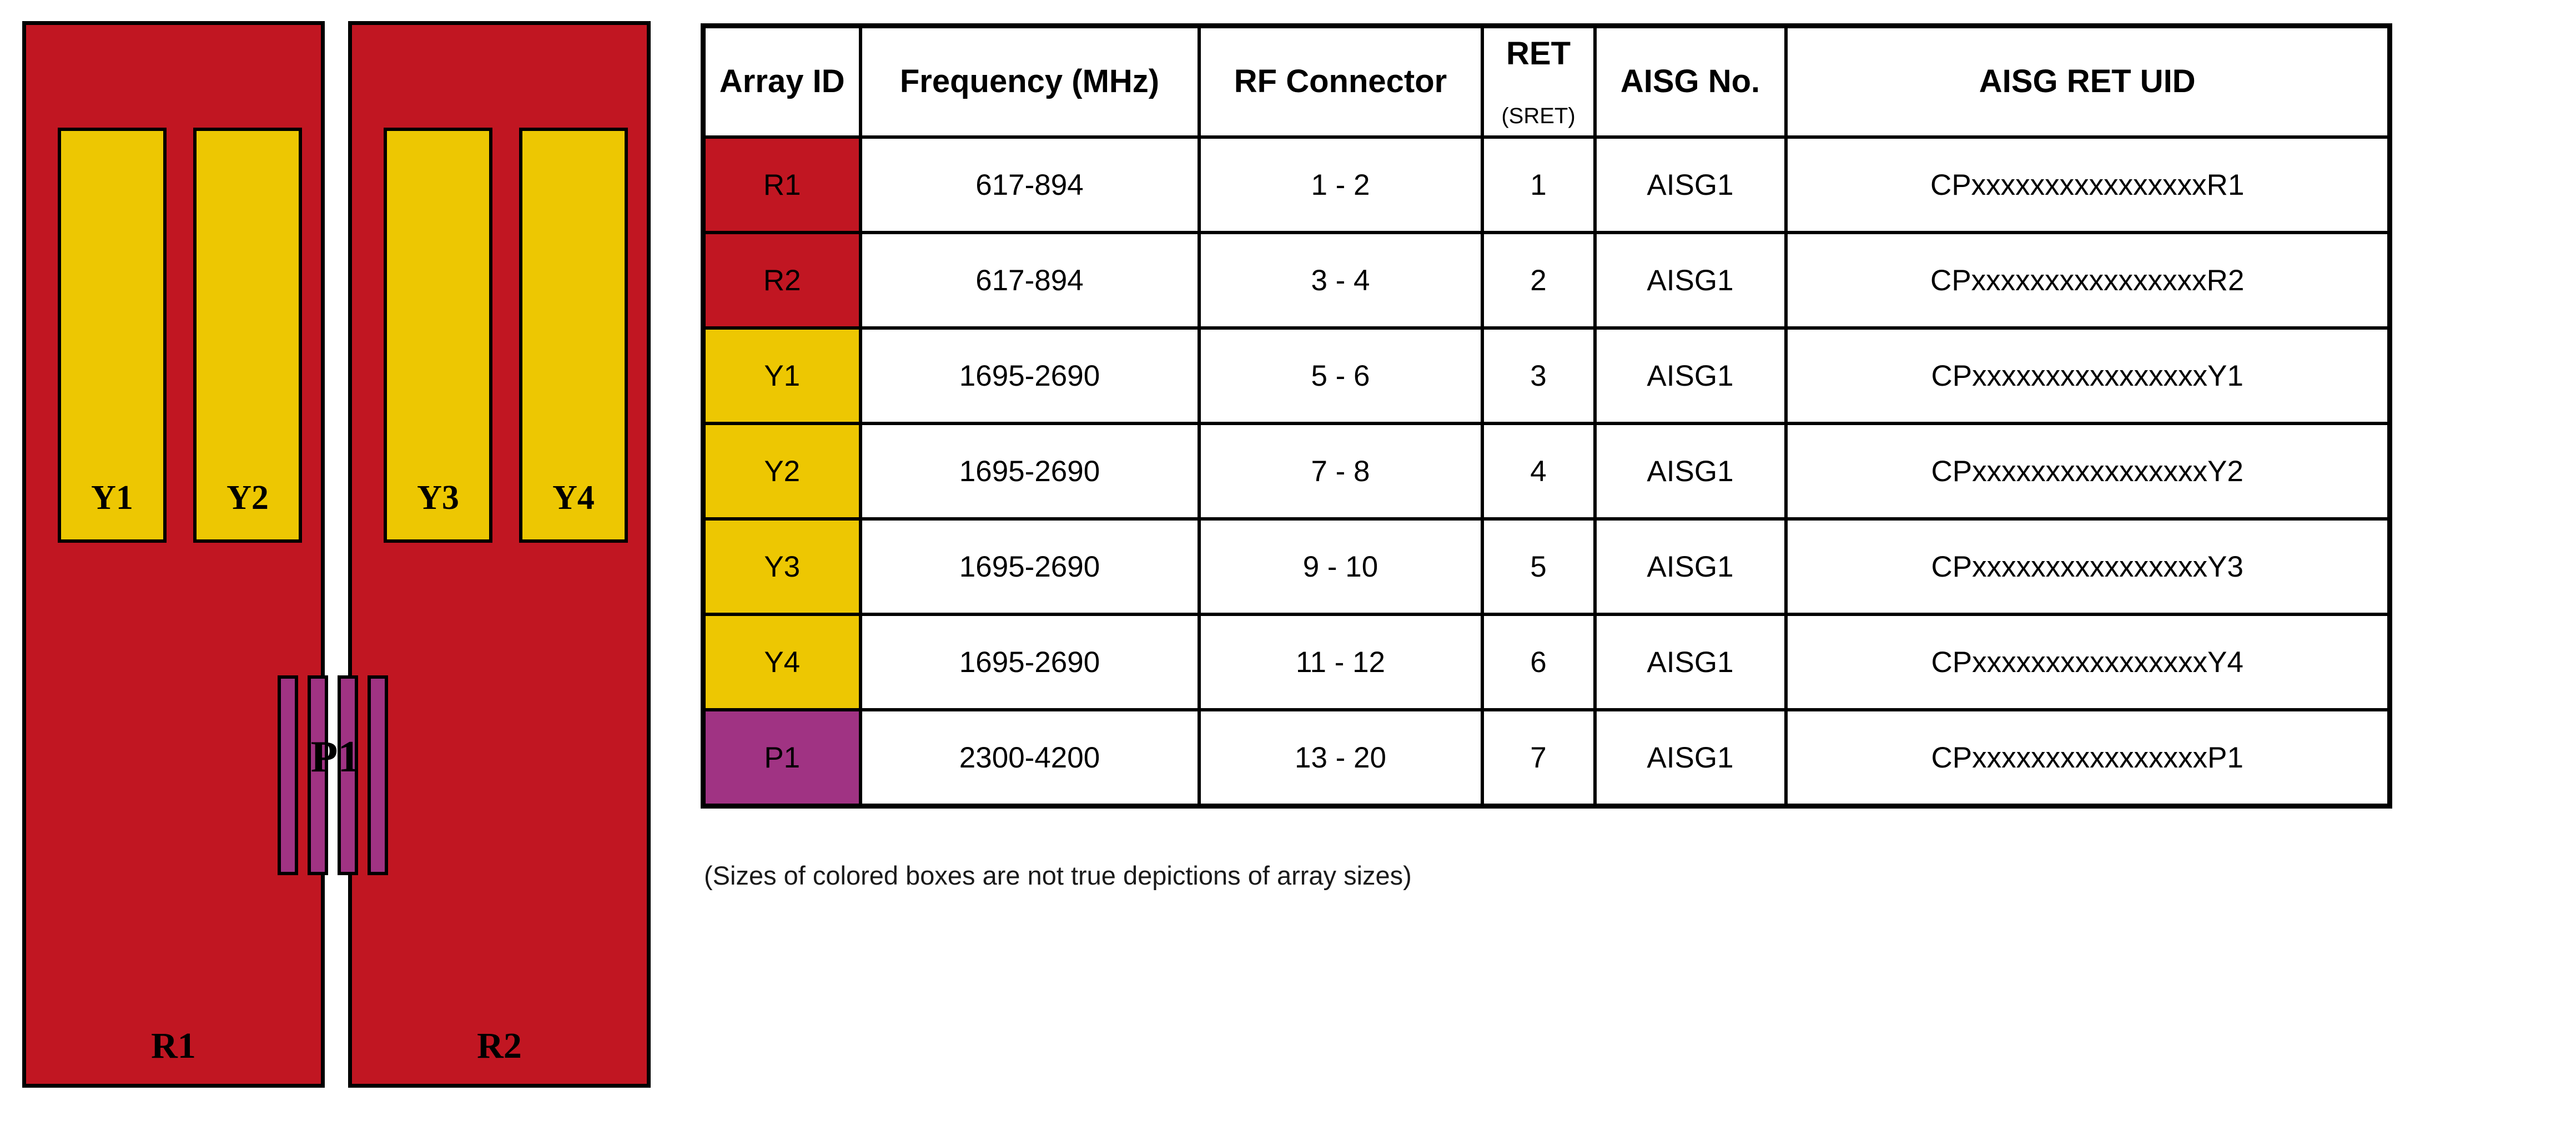 The height and width of the screenshot is (1121, 2576). What do you see at coordinates (1538, 185) in the screenshot?
I see `cell-ret: 1` at bounding box center [1538, 185].